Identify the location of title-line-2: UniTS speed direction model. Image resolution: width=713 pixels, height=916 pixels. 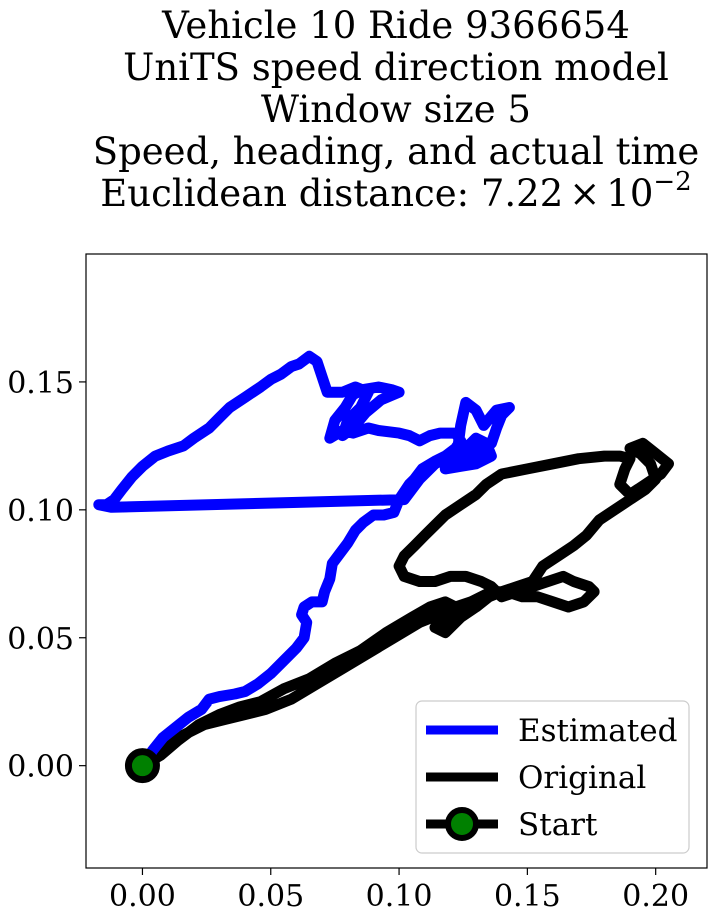
(396, 67).